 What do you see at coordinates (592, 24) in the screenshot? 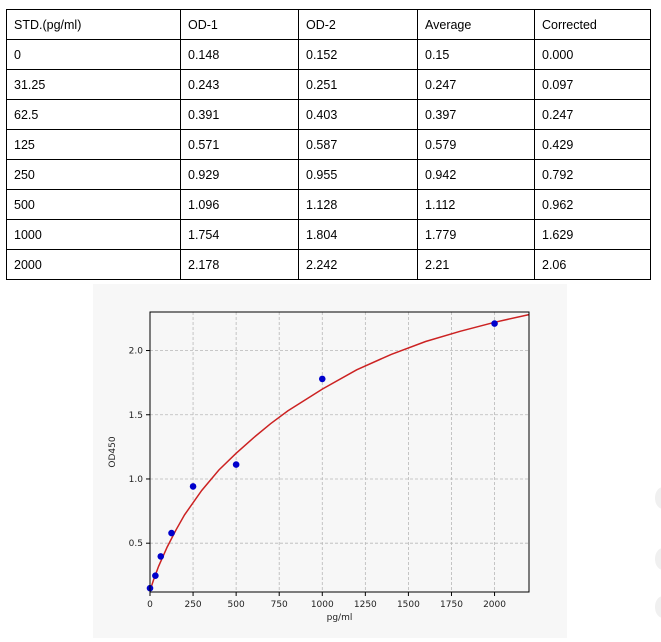
I see `header-corrected: Corrected` at bounding box center [592, 24].